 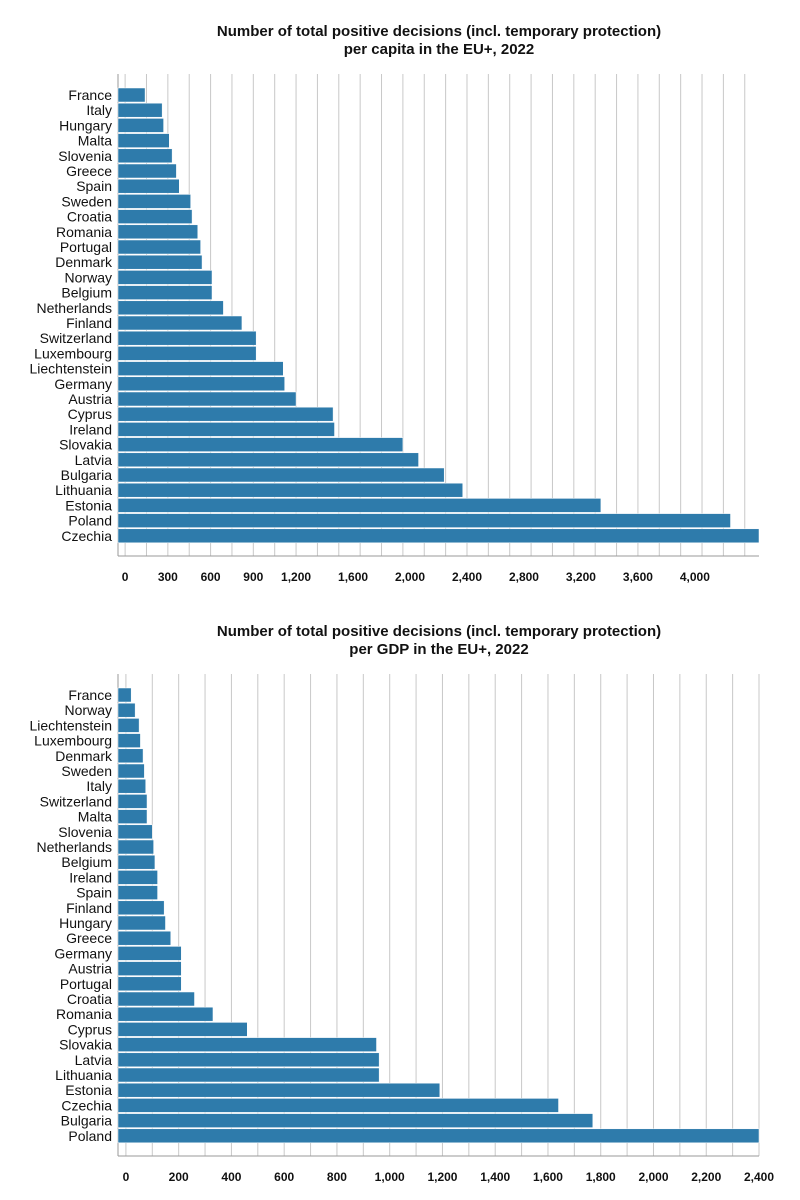 What do you see at coordinates (85, 1045) in the screenshot?
I see `category-label: Slovakia` at bounding box center [85, 1045].